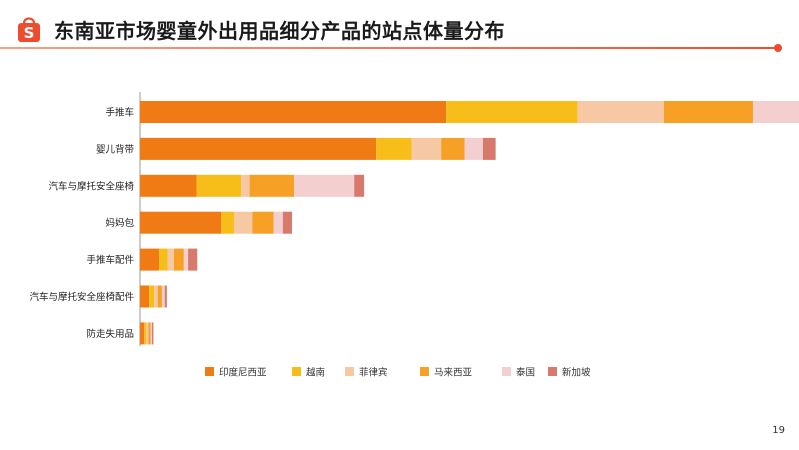 The height and width of the screenshot is (450, 799). What do you see at coordinates (119, 223) in the screenshot?
I see `category-label: 妈妈包` at bounding box center [119, 223].